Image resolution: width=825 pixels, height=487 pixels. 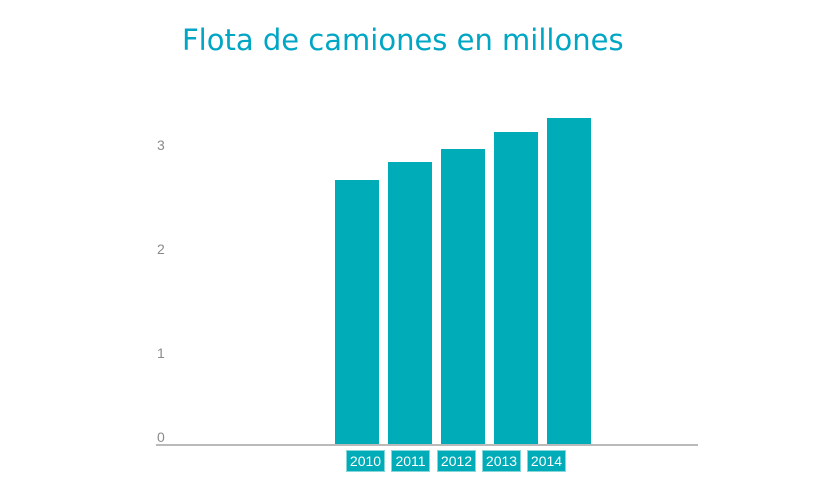 I want to click on x-tick-year-label: 2014, so click(x=546, y=461).